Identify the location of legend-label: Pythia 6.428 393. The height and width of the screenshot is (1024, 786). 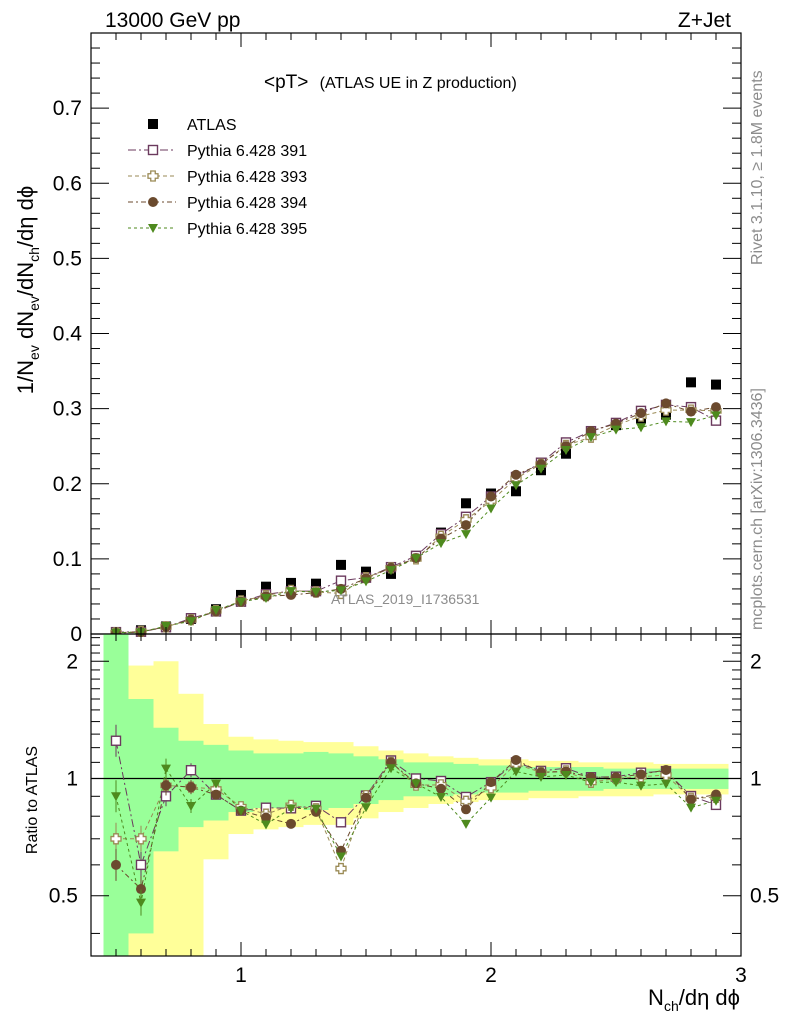
(247, 177).